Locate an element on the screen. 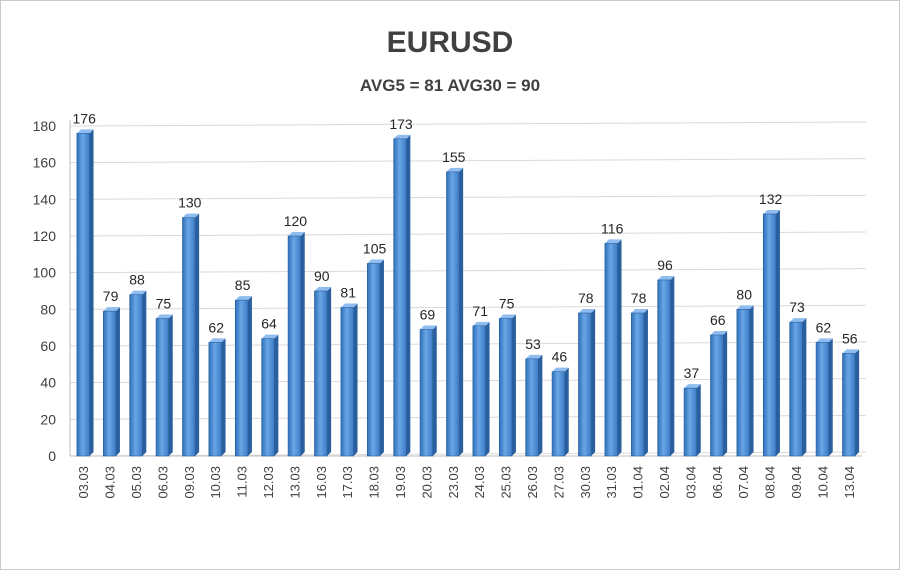 The width and height of the screenshot is (900, 570). data-label: 88 is located at coordinates (137, 280).